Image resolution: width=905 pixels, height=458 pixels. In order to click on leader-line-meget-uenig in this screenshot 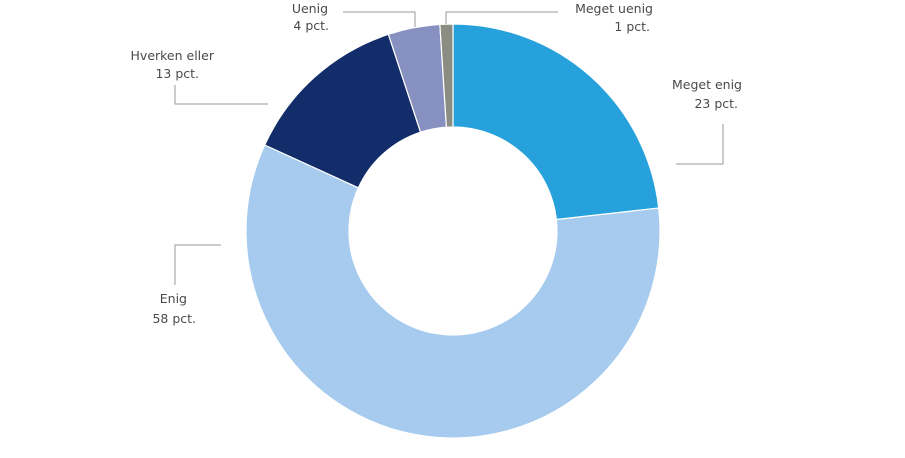, I will do `click(501, 17)`.